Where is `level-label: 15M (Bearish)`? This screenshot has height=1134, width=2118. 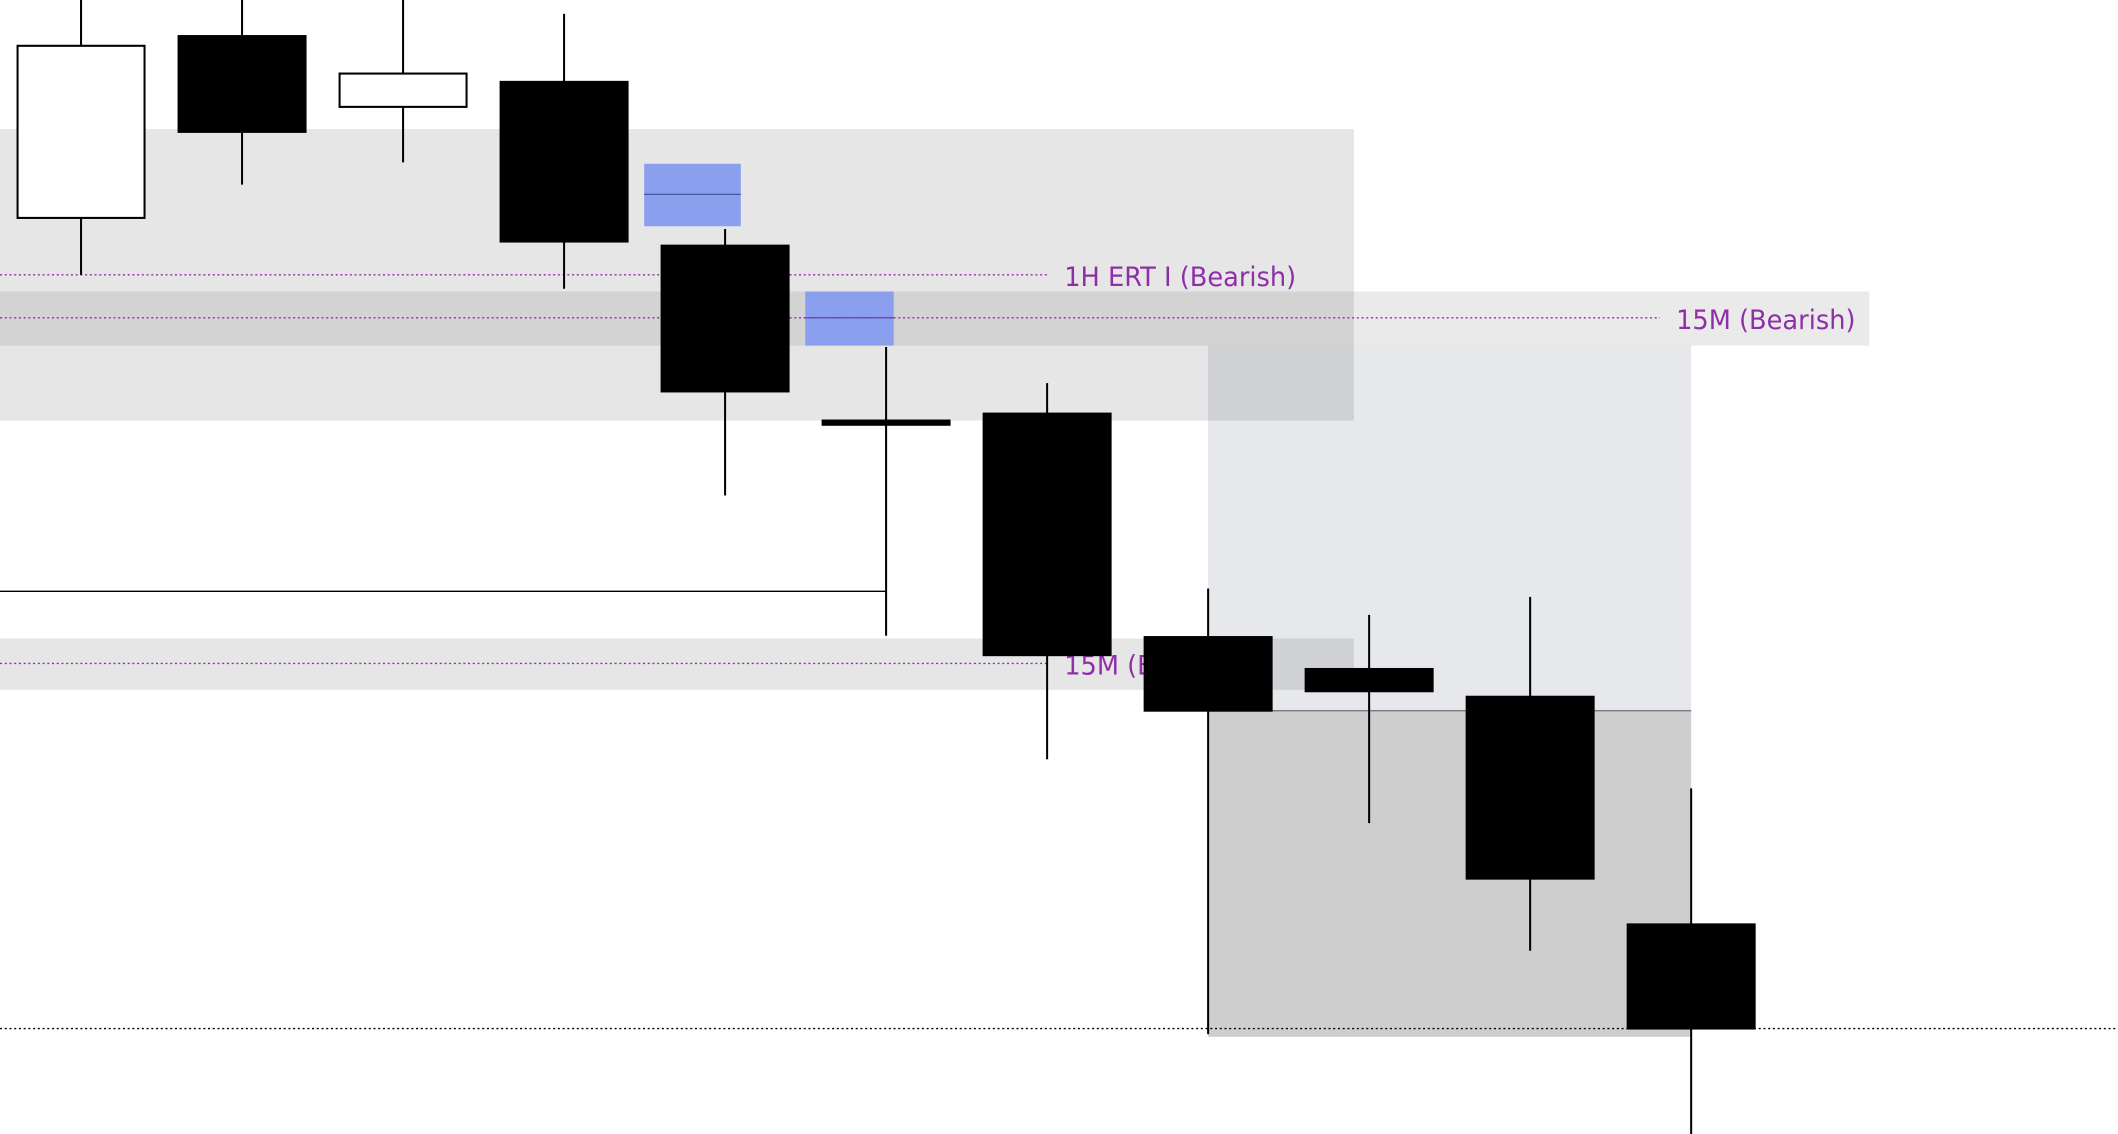
level-label: 15M (Bearish) is located at coordinates (1765, 321).